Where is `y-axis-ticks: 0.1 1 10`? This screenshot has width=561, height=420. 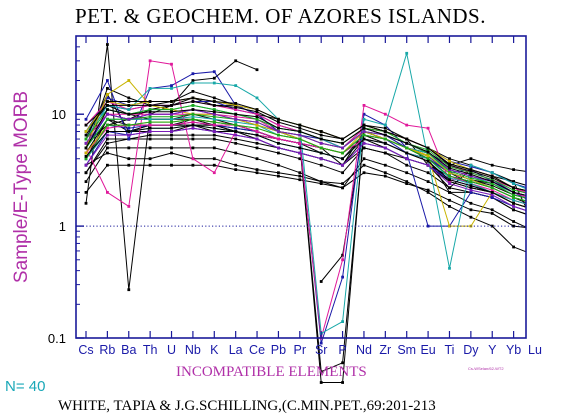 y-axis-ticks: 0.1 1 10 is located at coordinates (66, 190).